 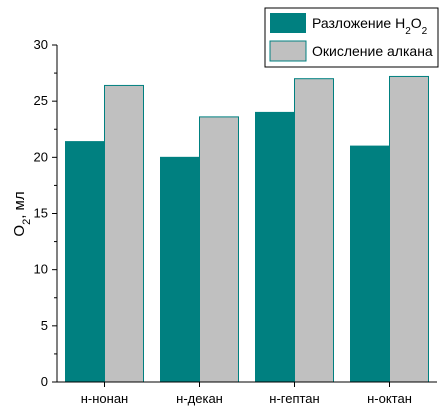 I want to click on y-axis-title: O2, мл, so click(x=22, y=213).